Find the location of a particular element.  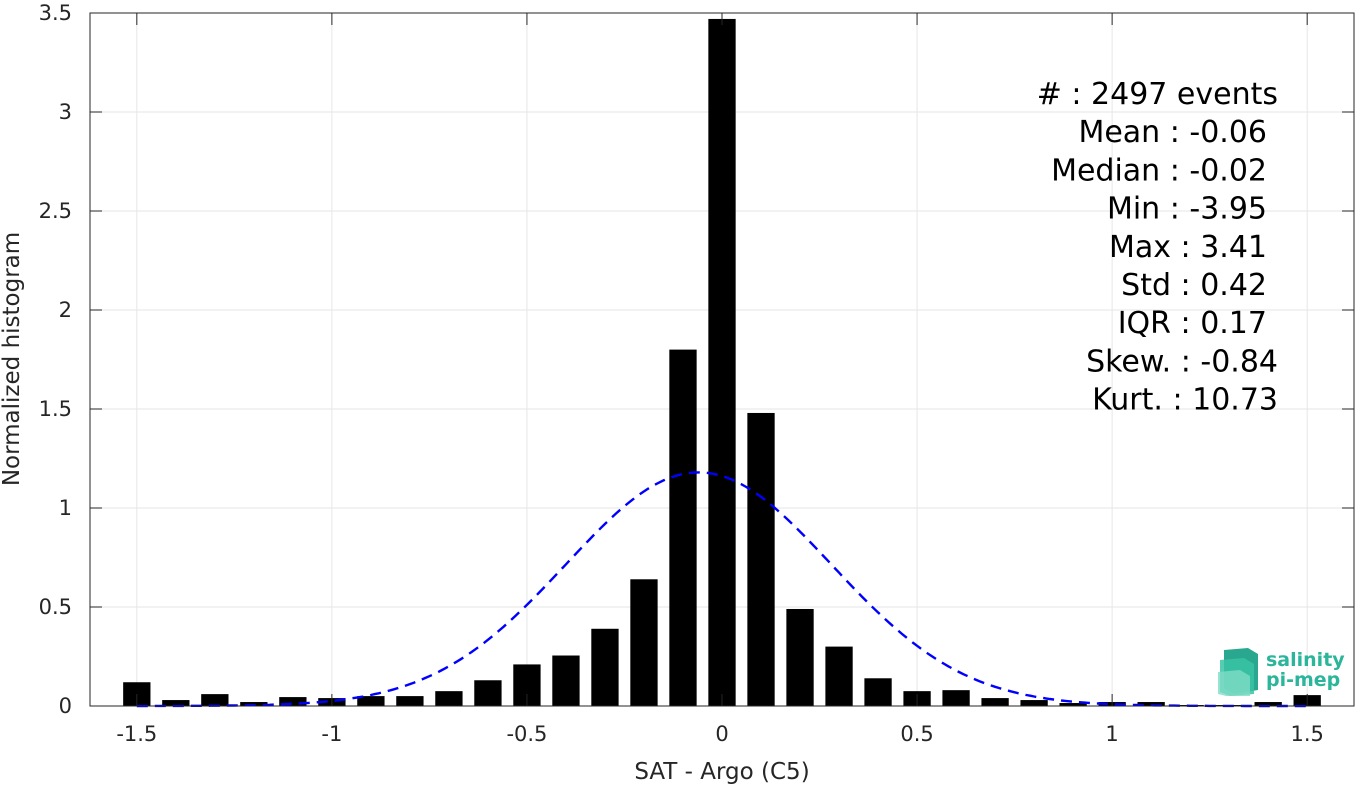

y-tick-label: 1 is located at coordinates (65, 508).